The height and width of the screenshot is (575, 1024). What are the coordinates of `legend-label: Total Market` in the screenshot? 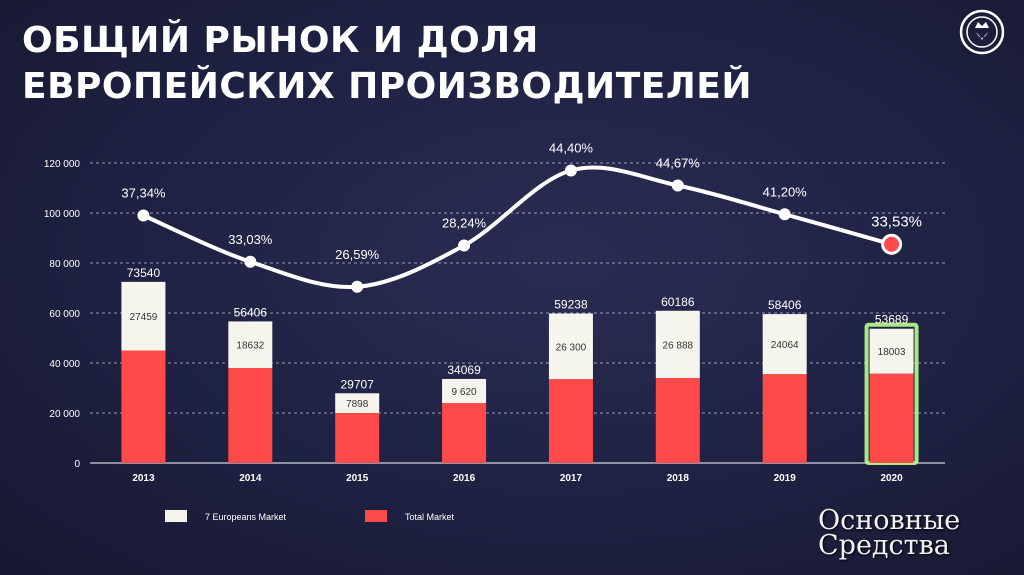 It's located at (430, 517).